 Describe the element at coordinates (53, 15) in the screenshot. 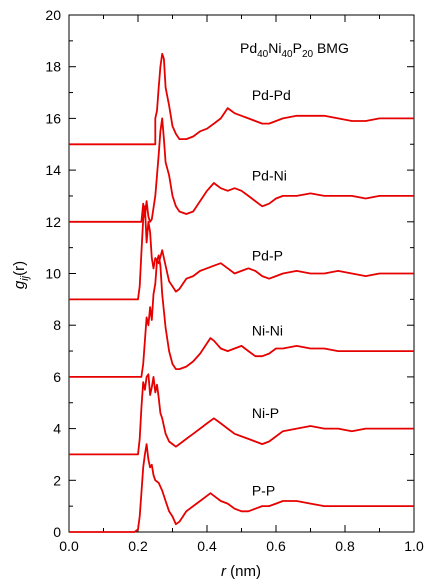

I see `y-tick-label: 20` at that location.